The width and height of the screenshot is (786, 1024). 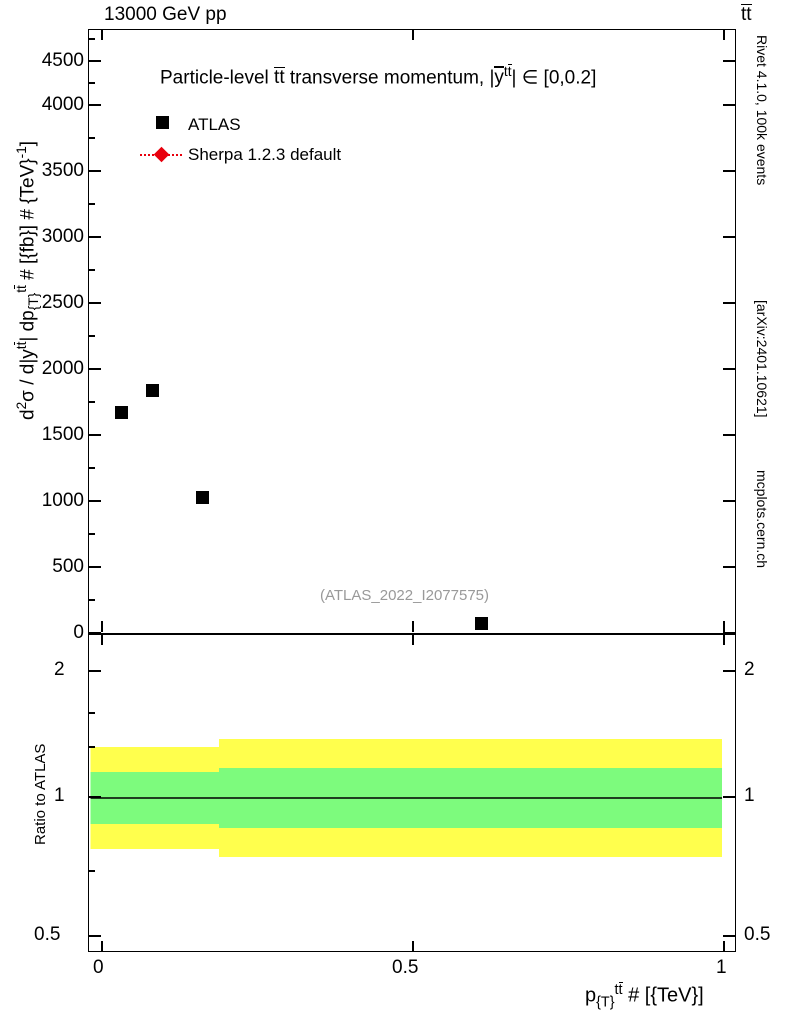 I want to click on ratio-y-axis-title: Ratio to ATLAS, so click(x=40, y=794).